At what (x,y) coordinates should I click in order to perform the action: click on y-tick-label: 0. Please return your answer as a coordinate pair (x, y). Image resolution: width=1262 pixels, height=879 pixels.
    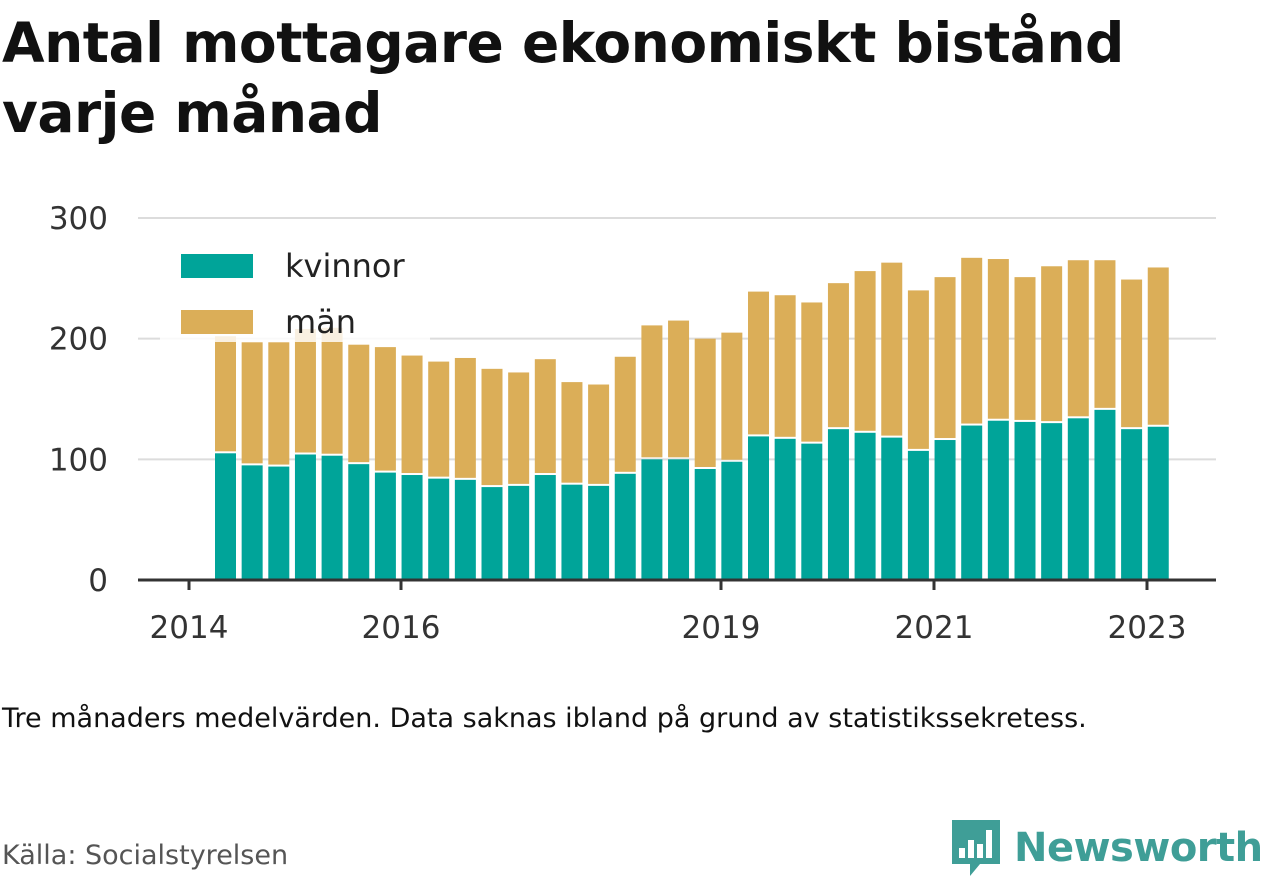
    Looking at the image, I should click on (98, 581).